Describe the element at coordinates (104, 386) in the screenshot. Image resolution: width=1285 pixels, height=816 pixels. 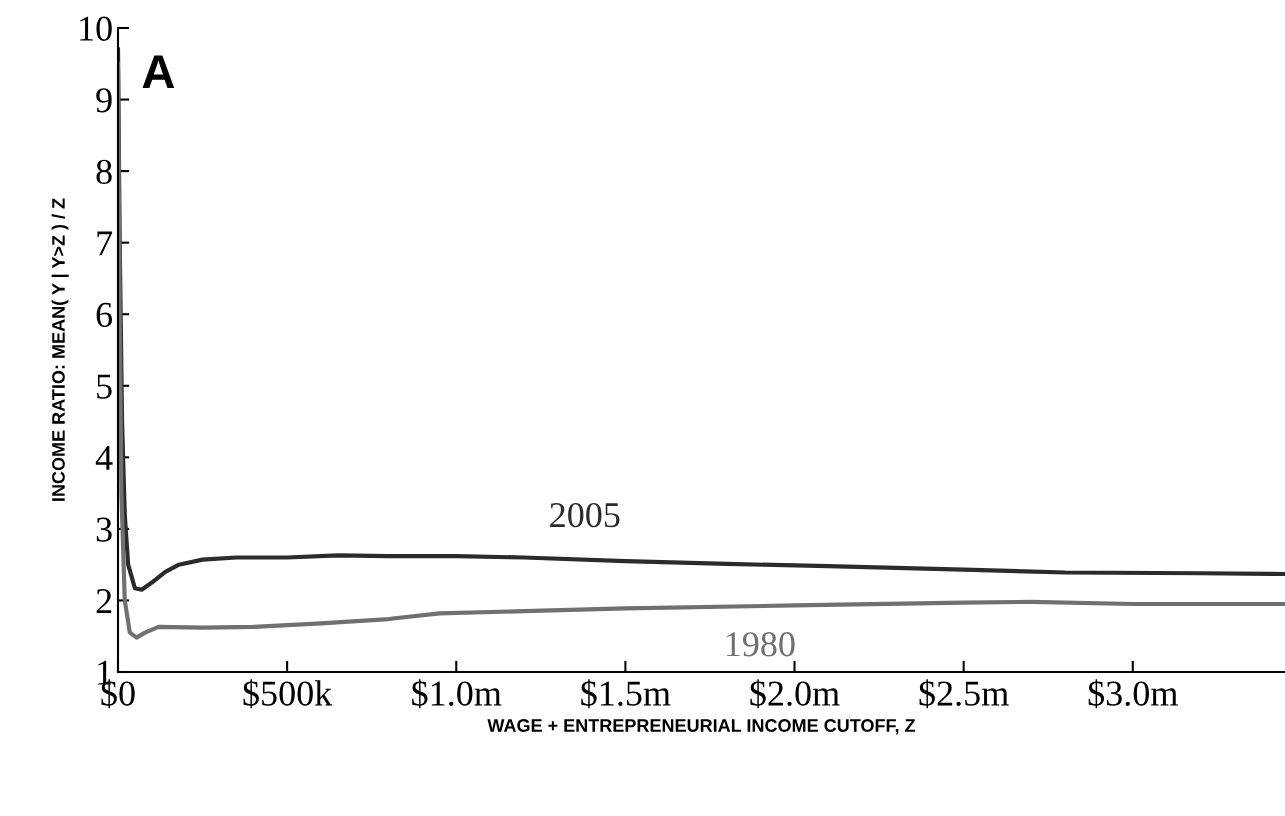
I see `y-tick-label: 5` at that location.